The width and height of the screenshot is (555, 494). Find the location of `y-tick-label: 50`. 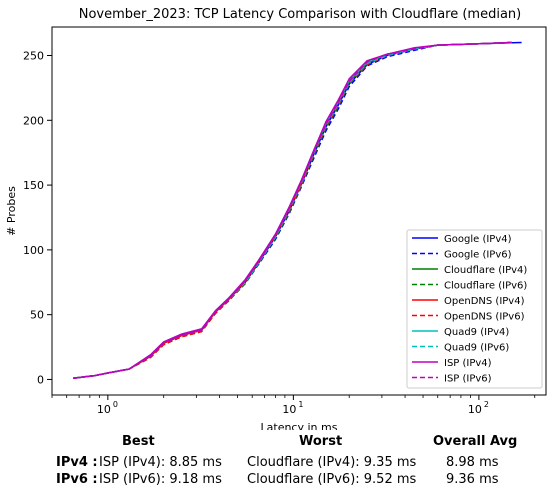

y-tick-label: 50 is located at coordinates (37, 315).